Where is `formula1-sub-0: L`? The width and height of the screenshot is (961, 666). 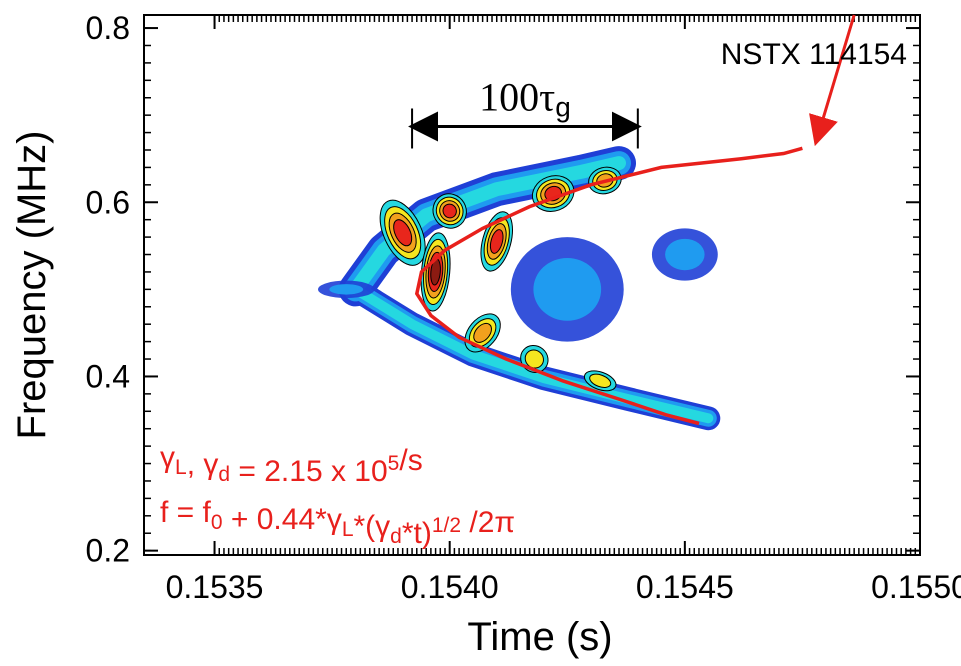
formula1-sub-0: L is located at coordinates (181, 467).